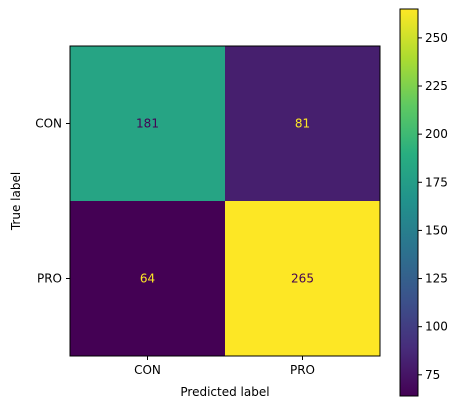 The height and width of the screenshot is (410, 465). What do you see at coordinates (432, 375) in the screenshot?
I see `colorbar-tick-label: 75` at bounding box center [432, 375].